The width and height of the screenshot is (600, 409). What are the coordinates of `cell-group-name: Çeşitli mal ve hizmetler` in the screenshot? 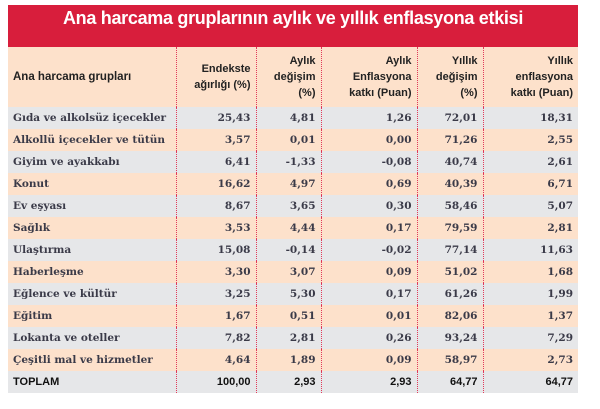 It's located at (92, 360).